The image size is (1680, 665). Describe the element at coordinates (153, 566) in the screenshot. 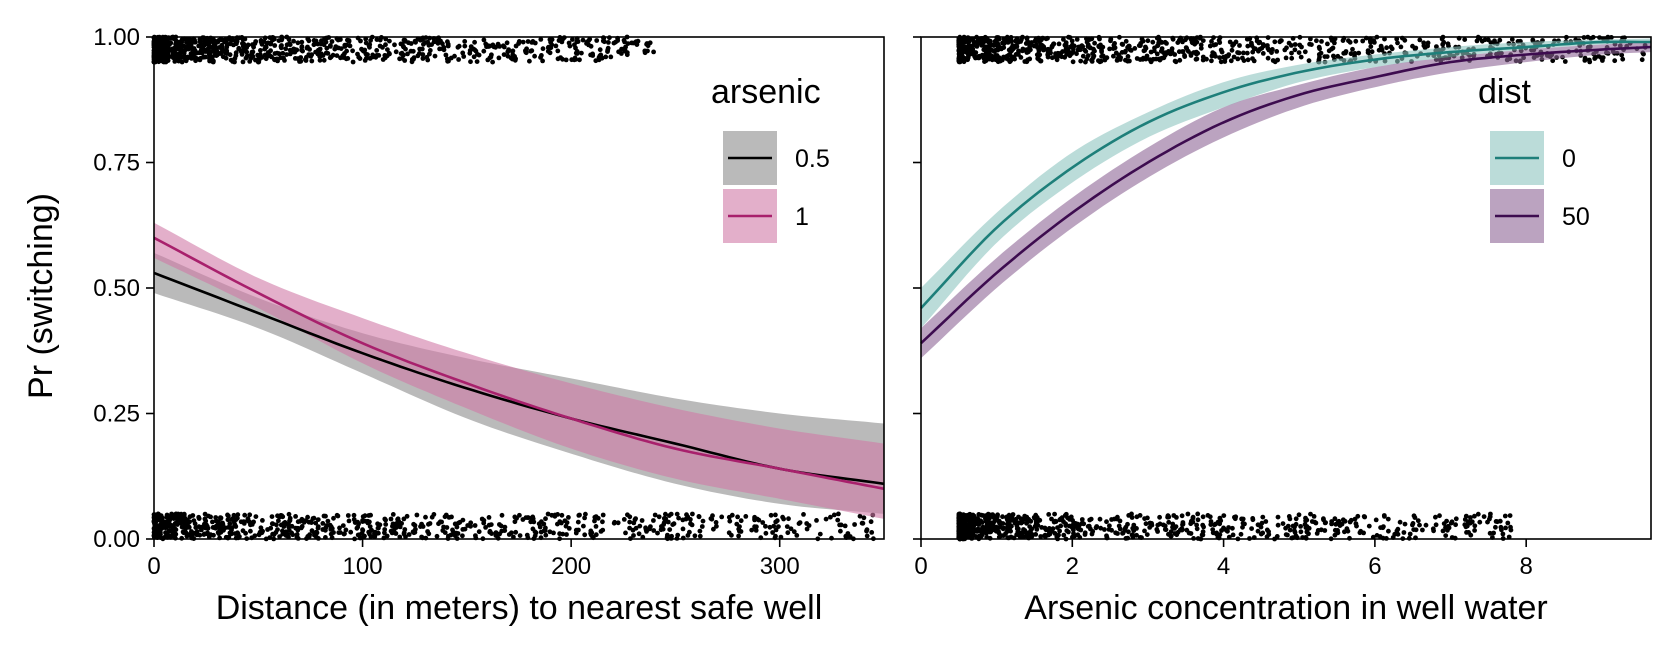

I see `x-tick-label: 0` at that location.